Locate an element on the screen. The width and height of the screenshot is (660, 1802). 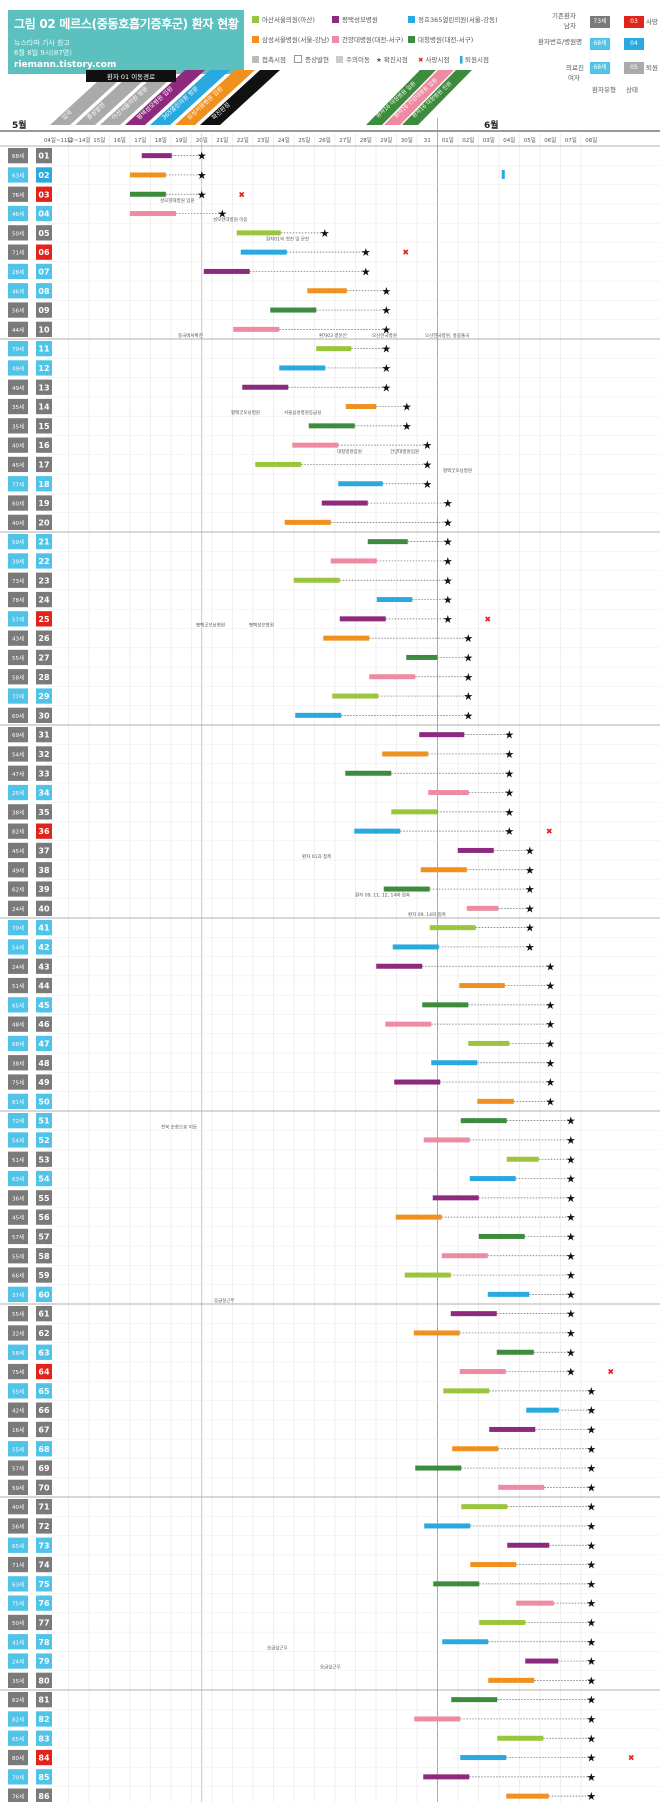
x-tick-label: 19일 is located at coordinates (181, 140).